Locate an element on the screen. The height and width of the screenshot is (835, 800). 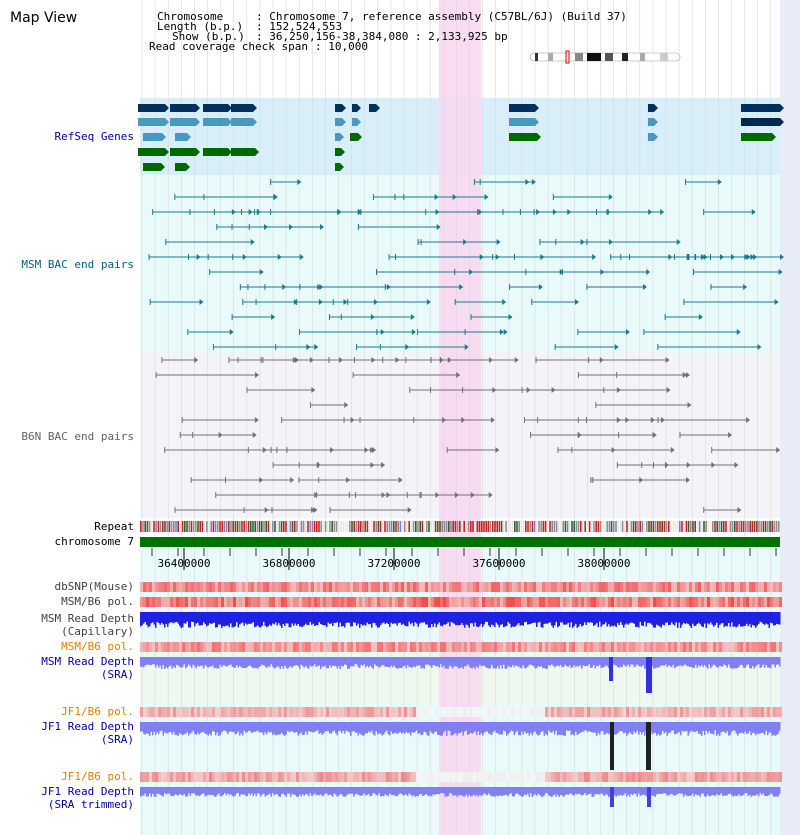
msm-depth-sra-label: MSM Read Depth is located at coordinates (87, 661).